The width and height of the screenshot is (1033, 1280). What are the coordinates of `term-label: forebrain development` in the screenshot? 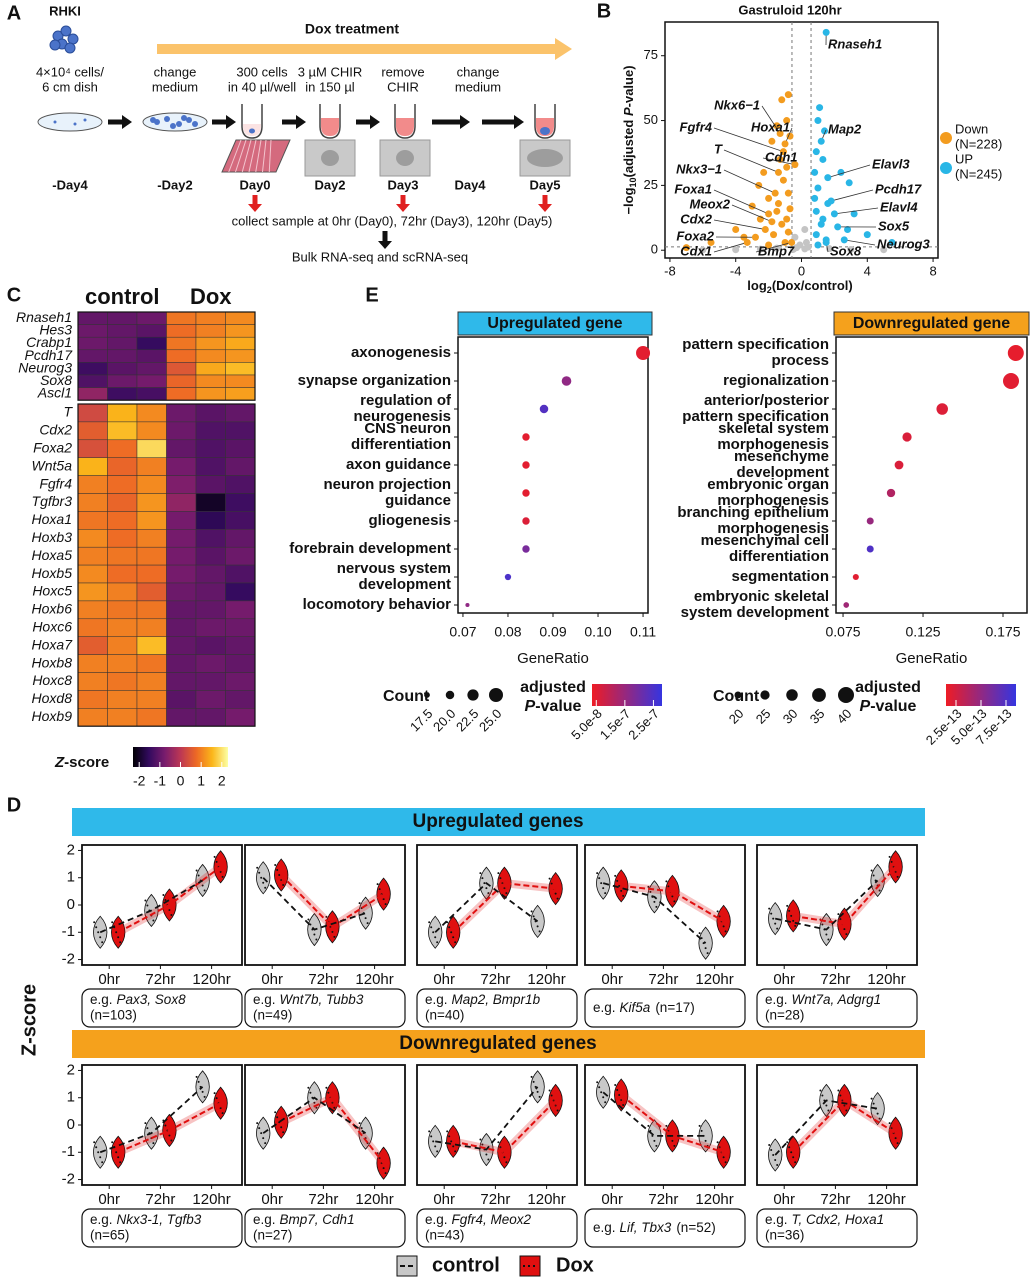 It's located at (370, 548).